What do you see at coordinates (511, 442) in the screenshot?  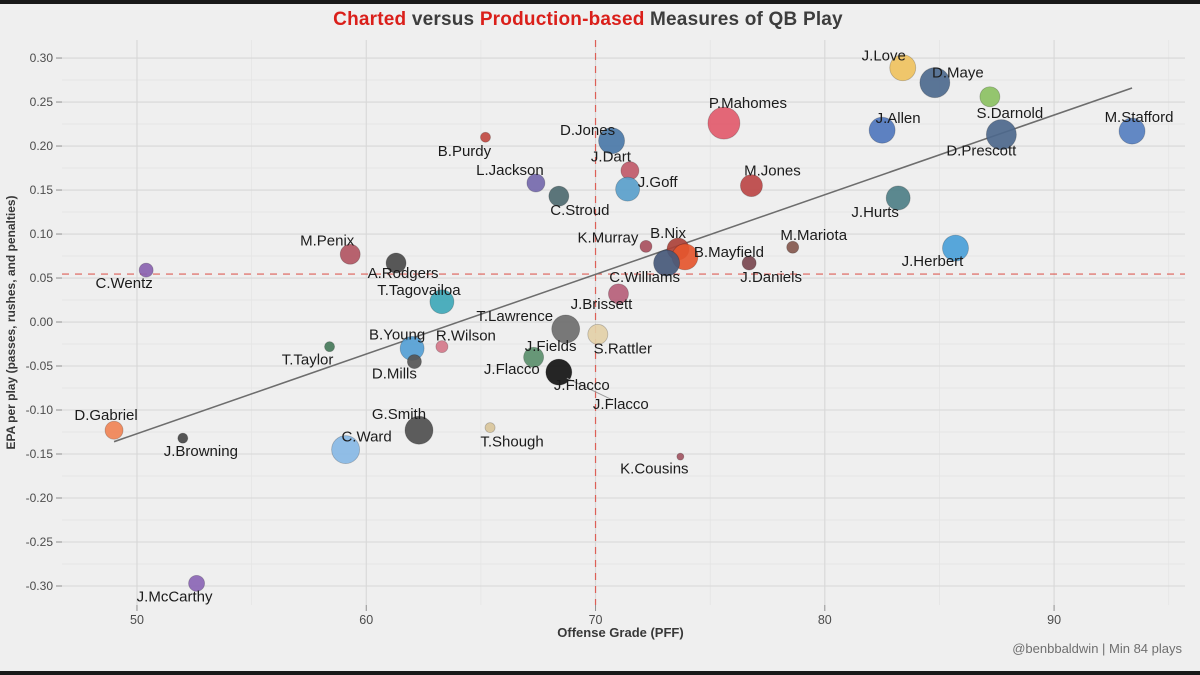 I see `point-label: T.Shough` at bounding box center [511, 442].